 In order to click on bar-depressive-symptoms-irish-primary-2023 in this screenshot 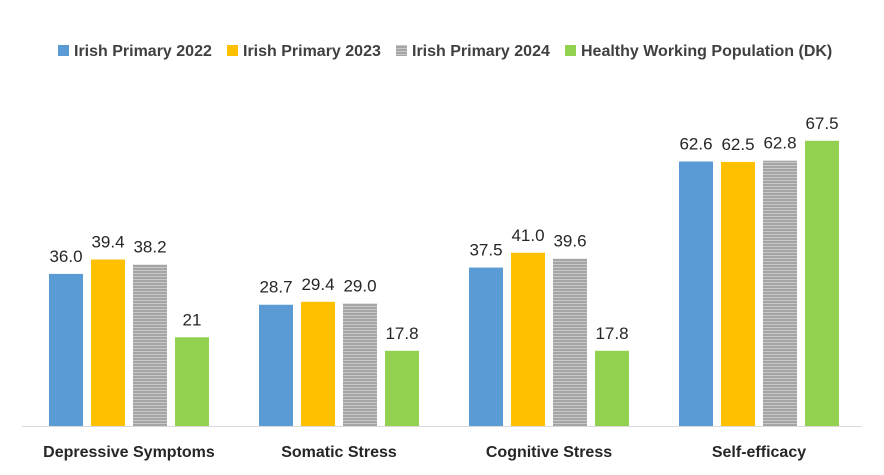, I will do `click(108, 342)`.